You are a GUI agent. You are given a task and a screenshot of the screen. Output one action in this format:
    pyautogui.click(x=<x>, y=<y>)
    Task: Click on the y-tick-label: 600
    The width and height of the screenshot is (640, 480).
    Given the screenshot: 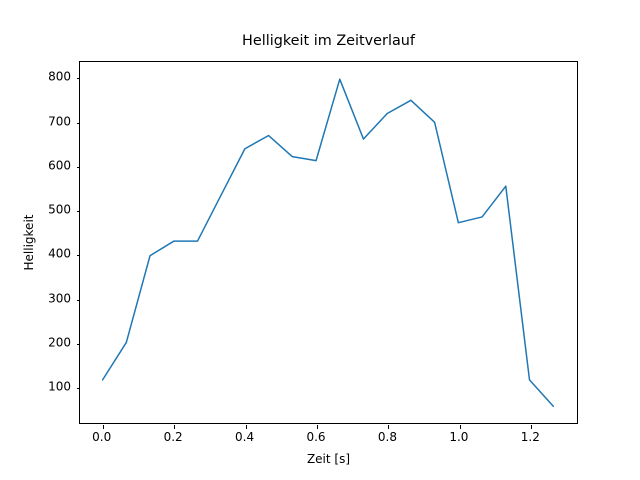 What is the action you would take?
    pyautogui.click(x=59, y=165)
    